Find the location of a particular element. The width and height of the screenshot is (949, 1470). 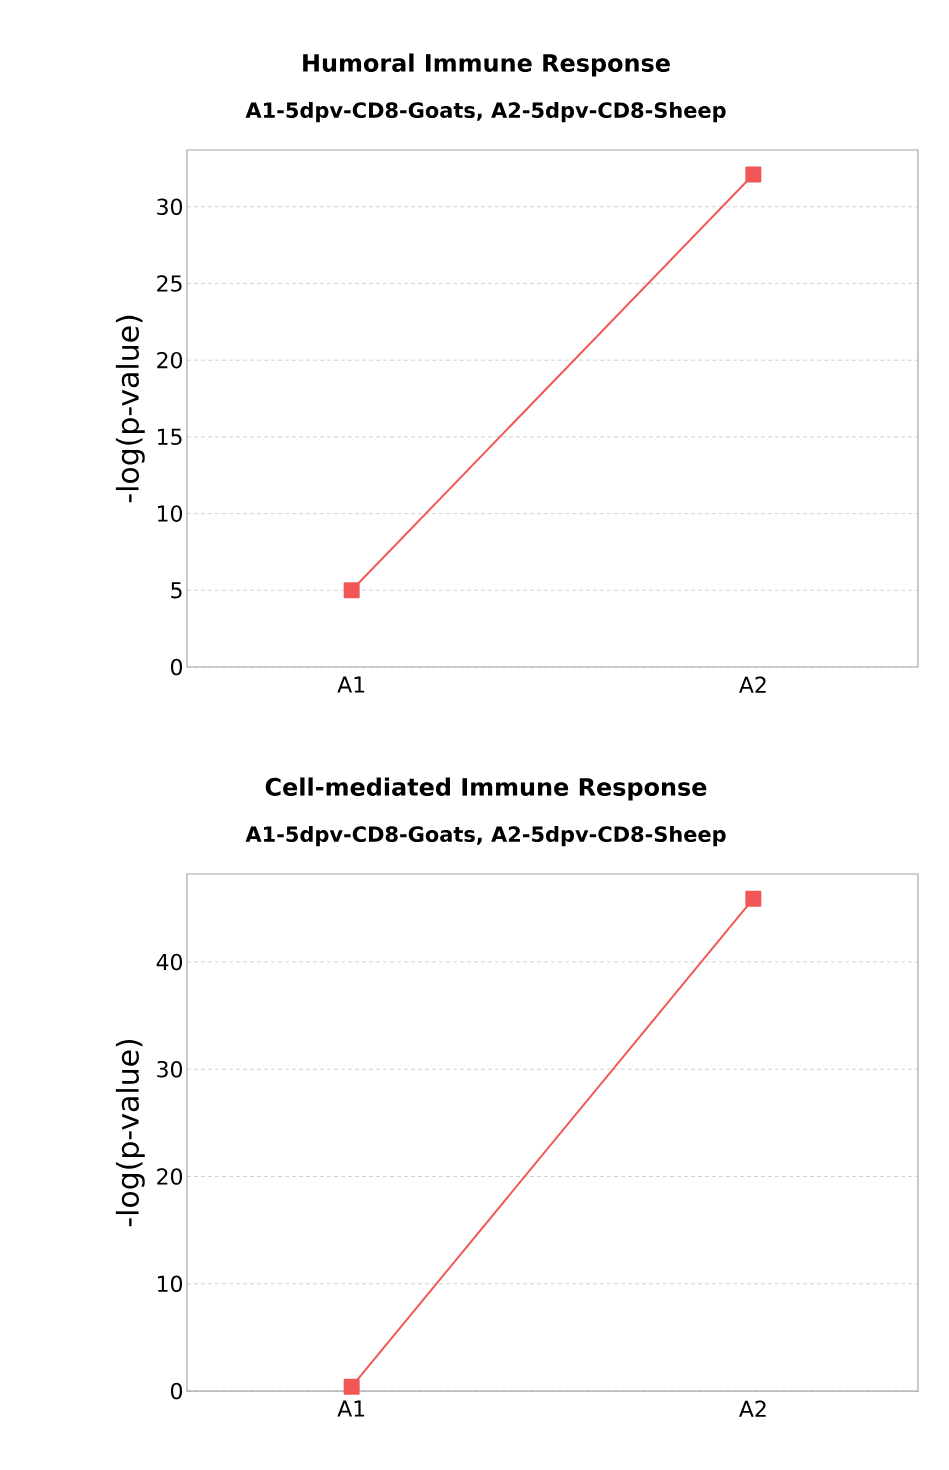

chart-title: Humoral Immune Response is located at coordinates (486, 65).